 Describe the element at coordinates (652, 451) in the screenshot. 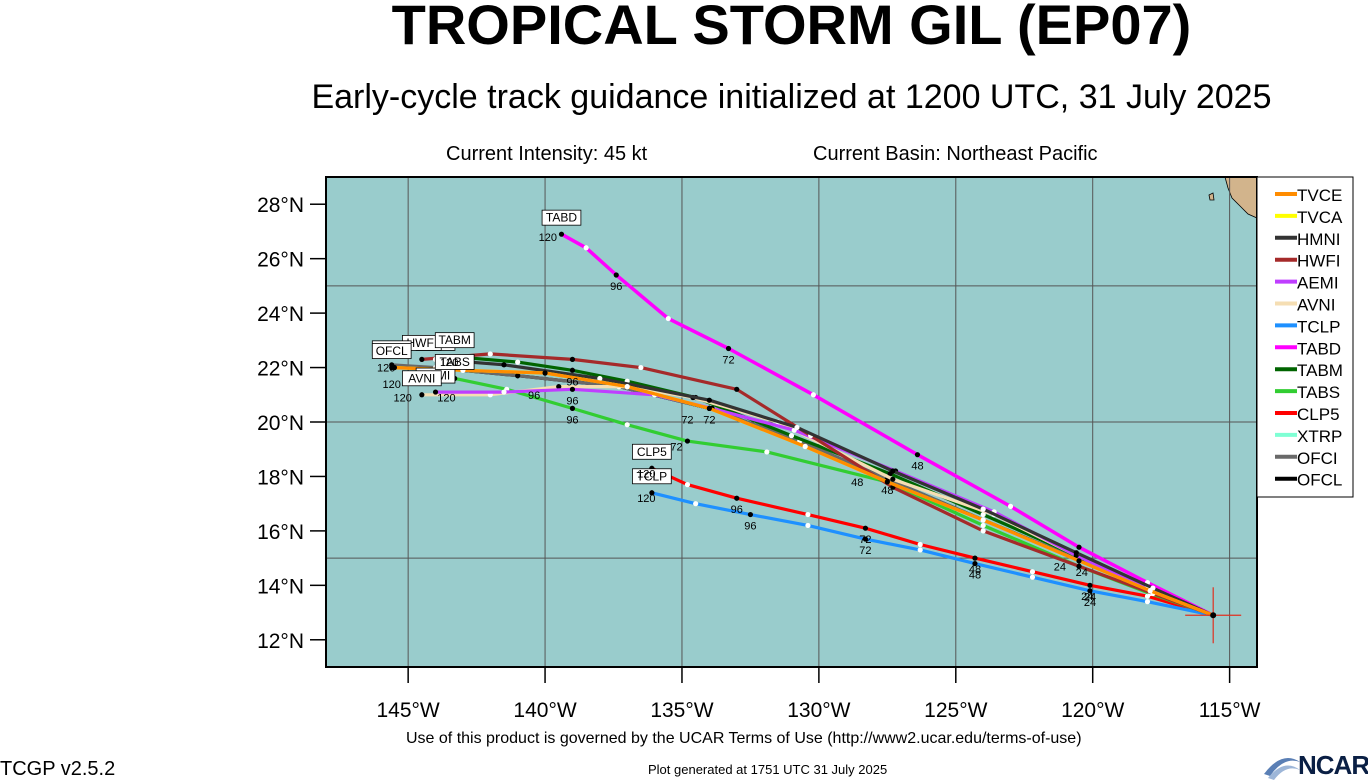

I see `endpoint-tag-clp5: CLP5` at that location.